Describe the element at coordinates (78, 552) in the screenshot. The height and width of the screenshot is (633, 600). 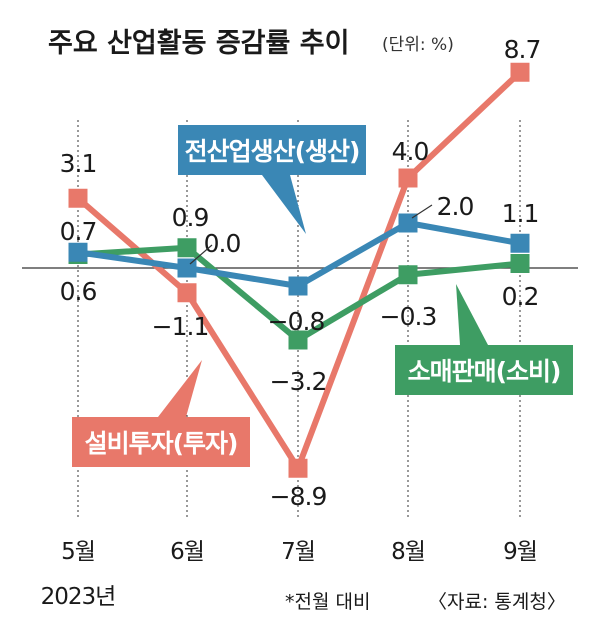
I see `x-tick-0: 5월` at that location.